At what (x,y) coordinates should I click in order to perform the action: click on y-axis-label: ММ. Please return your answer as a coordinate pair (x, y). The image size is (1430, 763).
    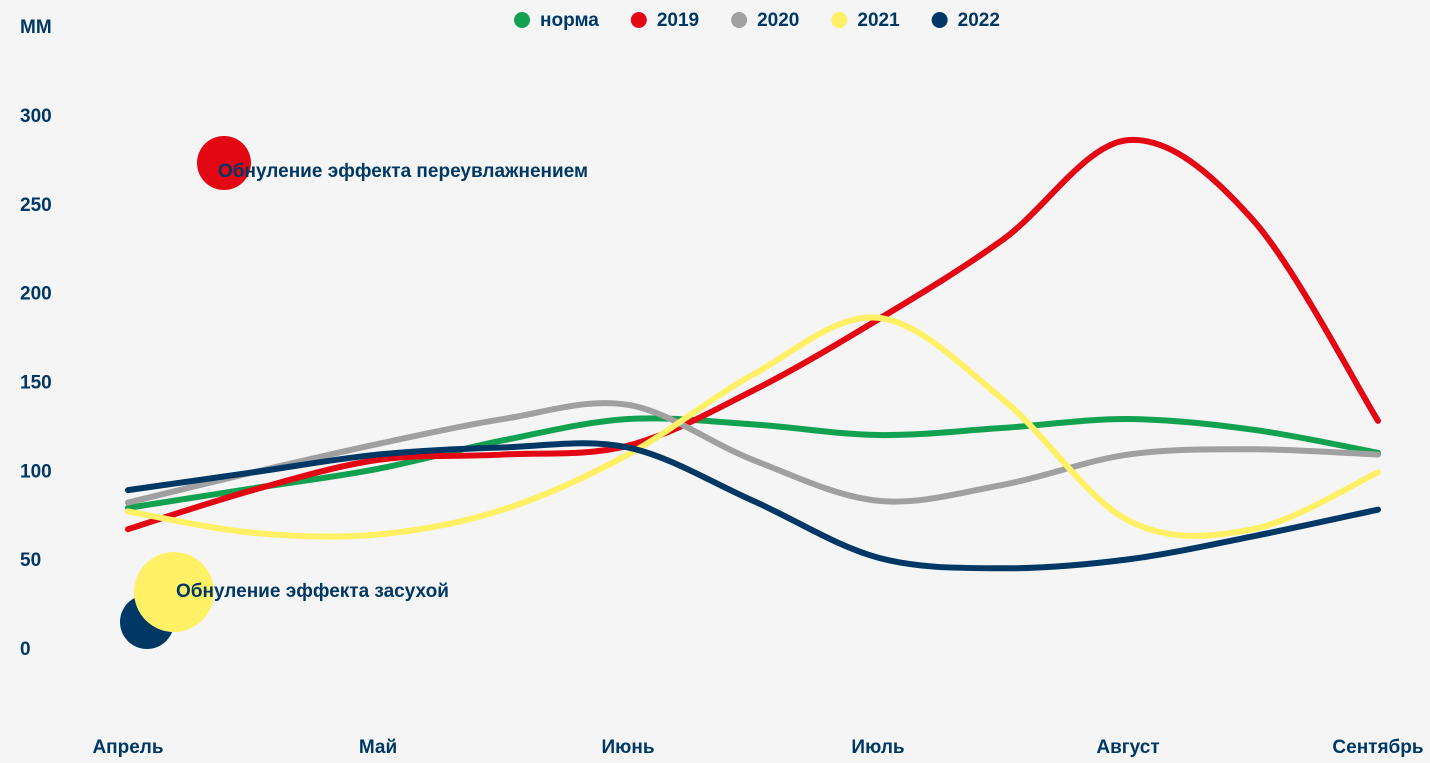
    Looking at the image, I should click on (36, 27).